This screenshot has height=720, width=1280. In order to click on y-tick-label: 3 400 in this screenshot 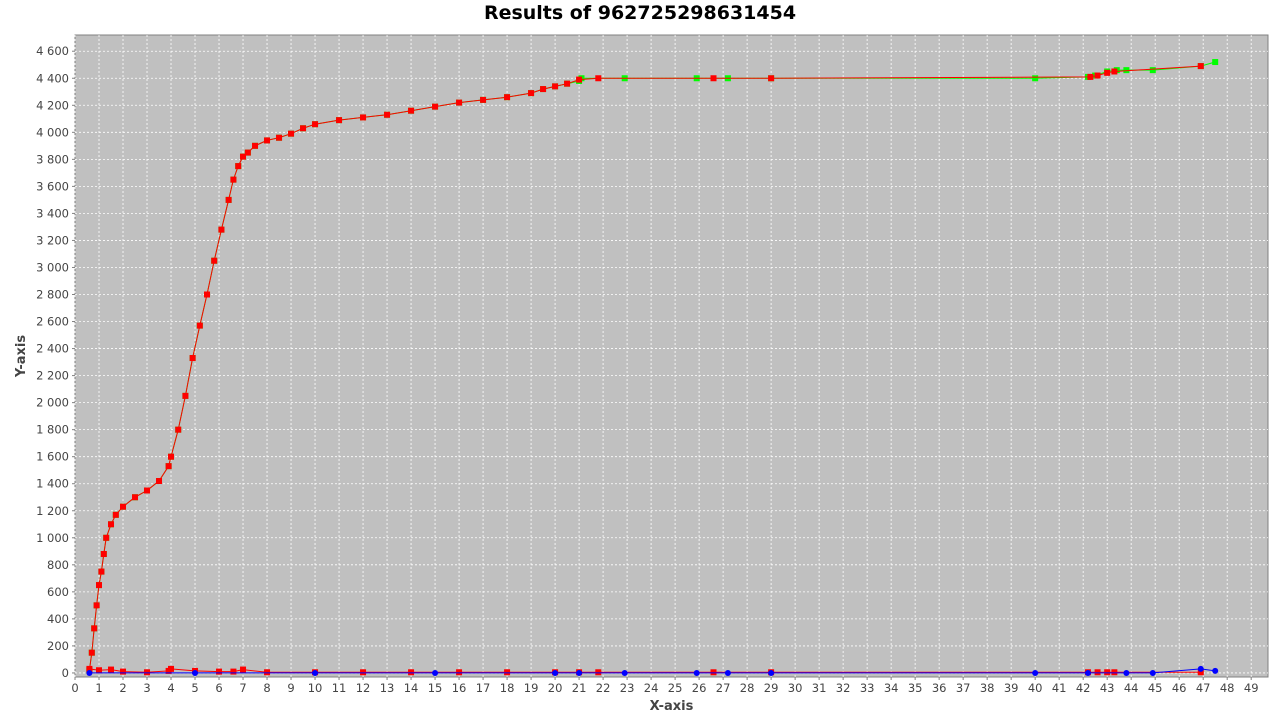, I will do `click(52, 213)`.